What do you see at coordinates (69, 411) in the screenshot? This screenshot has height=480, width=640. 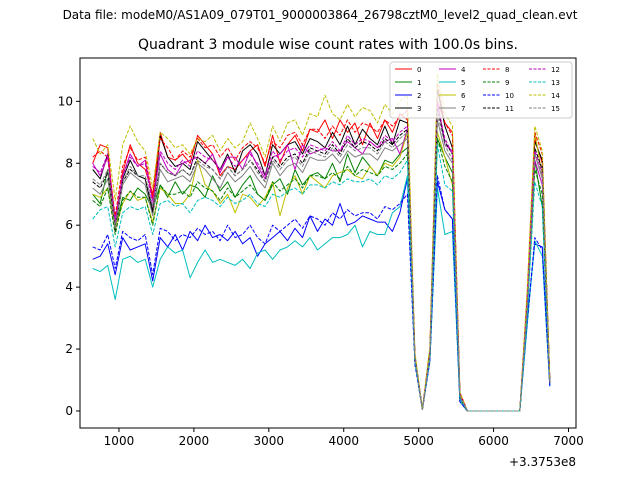 I see `y-tick-label: 0` at bounding box center [69, 411].